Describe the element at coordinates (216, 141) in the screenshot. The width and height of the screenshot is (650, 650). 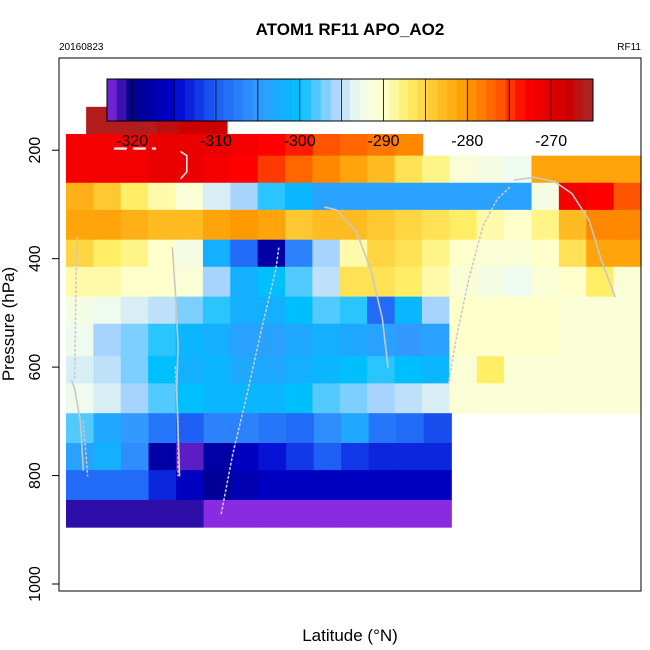
I see `colorbar-tick-label: -310` at that location.